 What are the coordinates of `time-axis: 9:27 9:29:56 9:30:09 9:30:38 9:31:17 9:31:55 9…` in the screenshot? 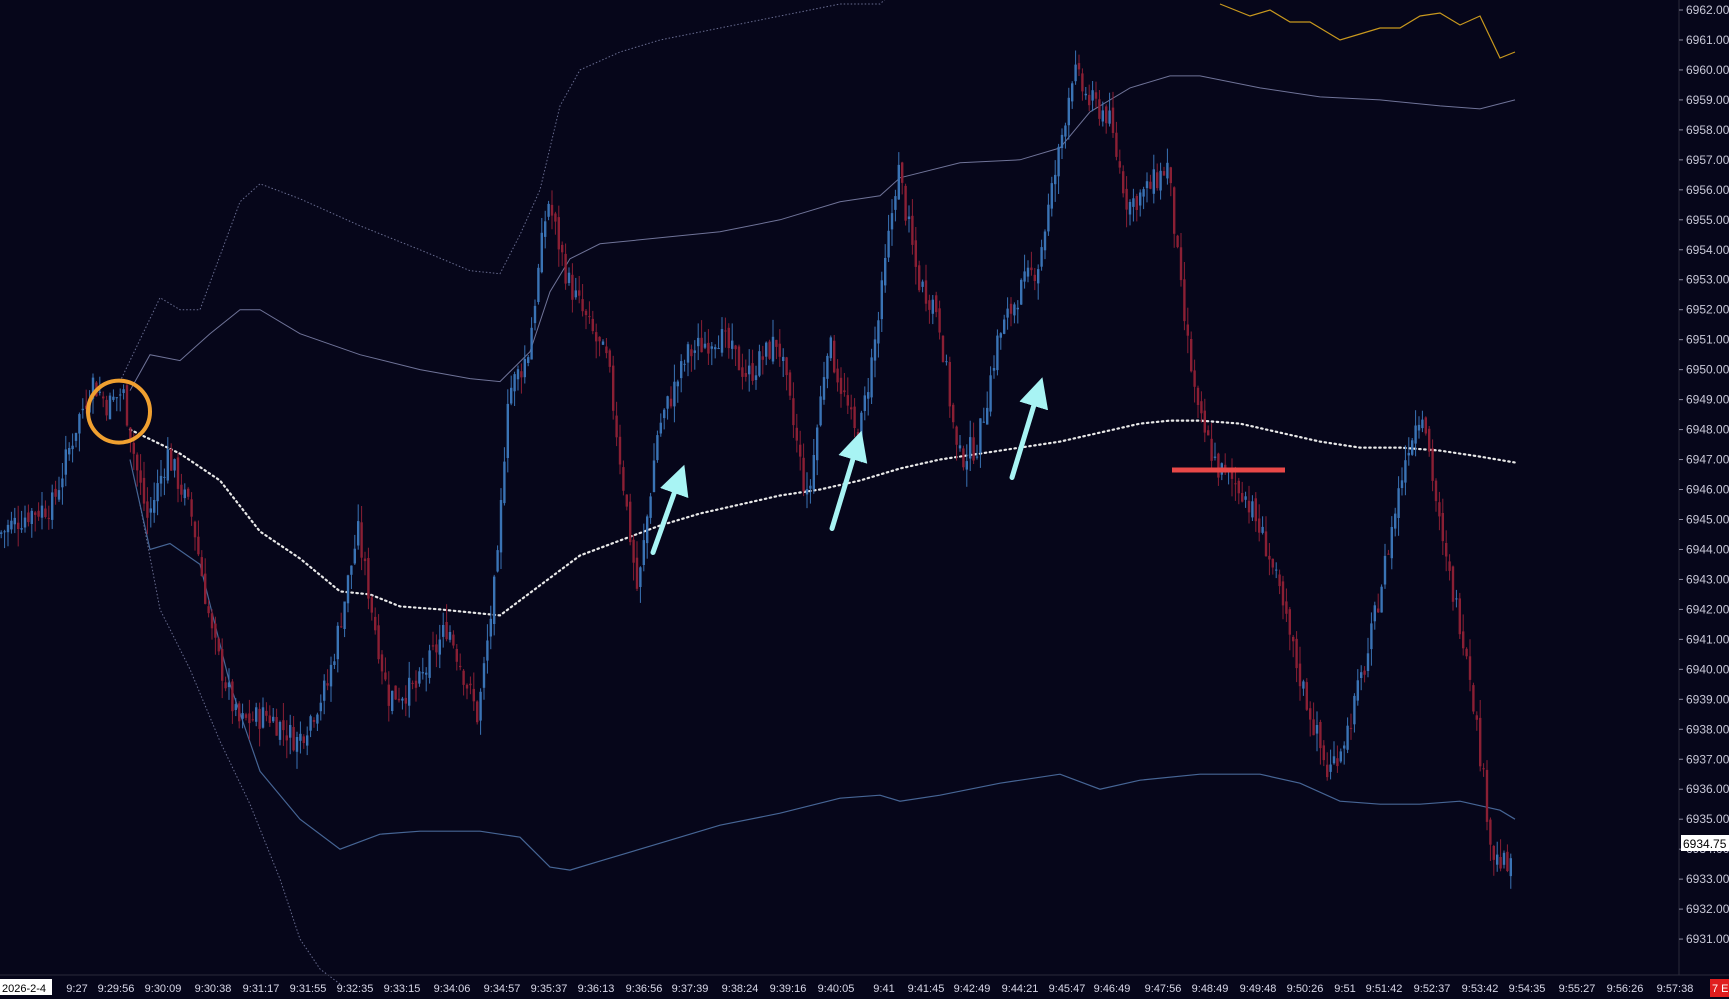 It's located at (864, 984).